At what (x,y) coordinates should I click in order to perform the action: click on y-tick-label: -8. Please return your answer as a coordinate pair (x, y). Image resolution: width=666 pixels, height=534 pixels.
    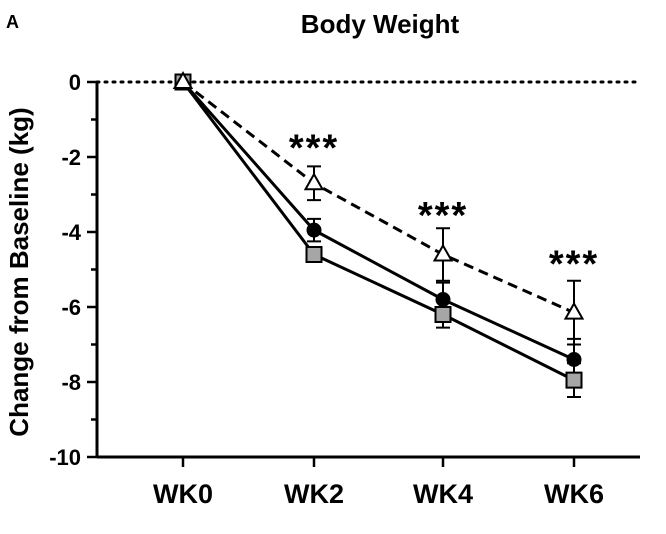
    Looking at the image, I should click on (71, 382).